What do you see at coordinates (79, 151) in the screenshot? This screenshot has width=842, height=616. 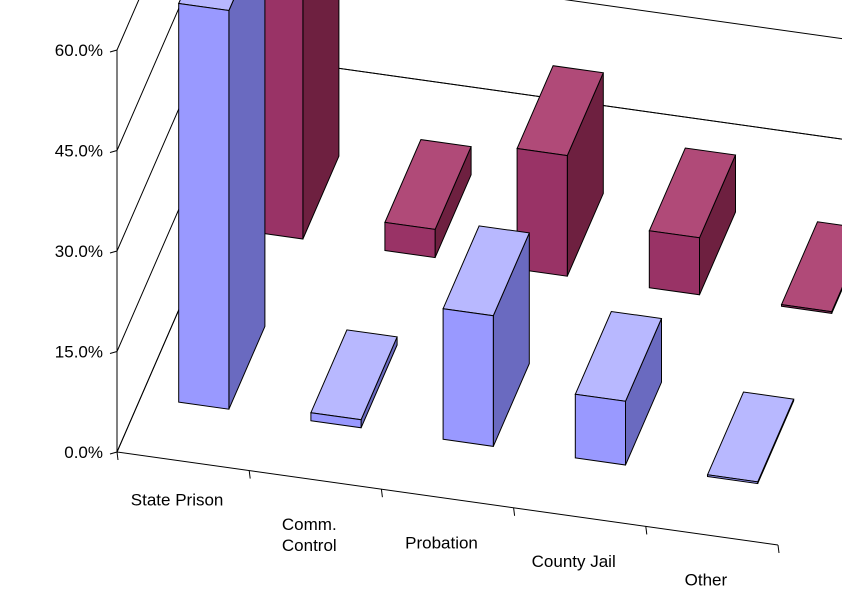 I see `y-tick-label: 45.0%` at bounding box center [79, 151].